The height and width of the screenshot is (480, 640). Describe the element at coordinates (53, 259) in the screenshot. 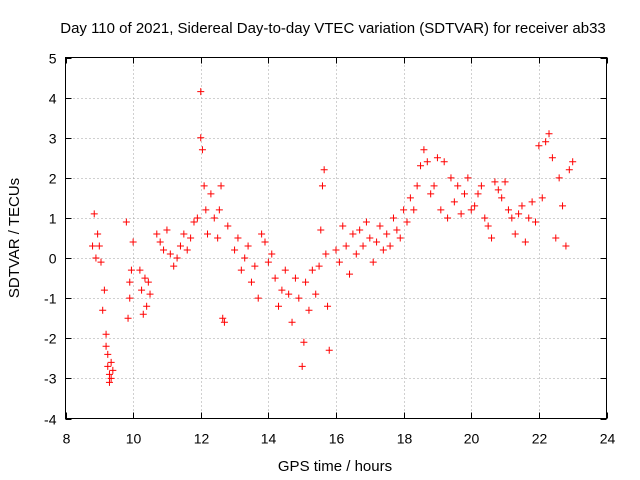

I see `y-tick-label: 0` at that location.